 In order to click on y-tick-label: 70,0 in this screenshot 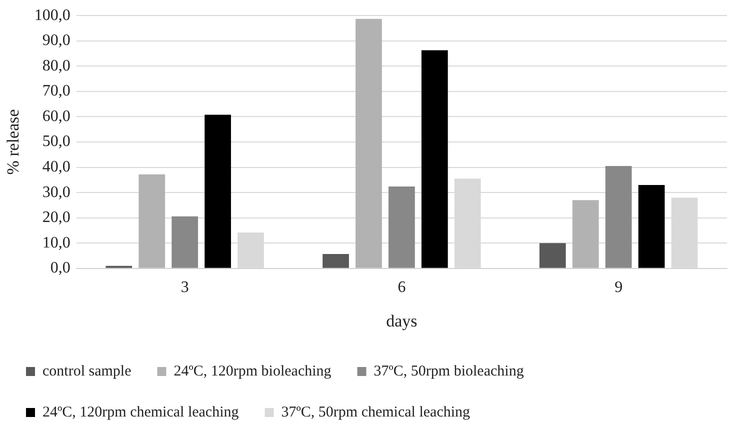, I will do `click(56, 91)`.